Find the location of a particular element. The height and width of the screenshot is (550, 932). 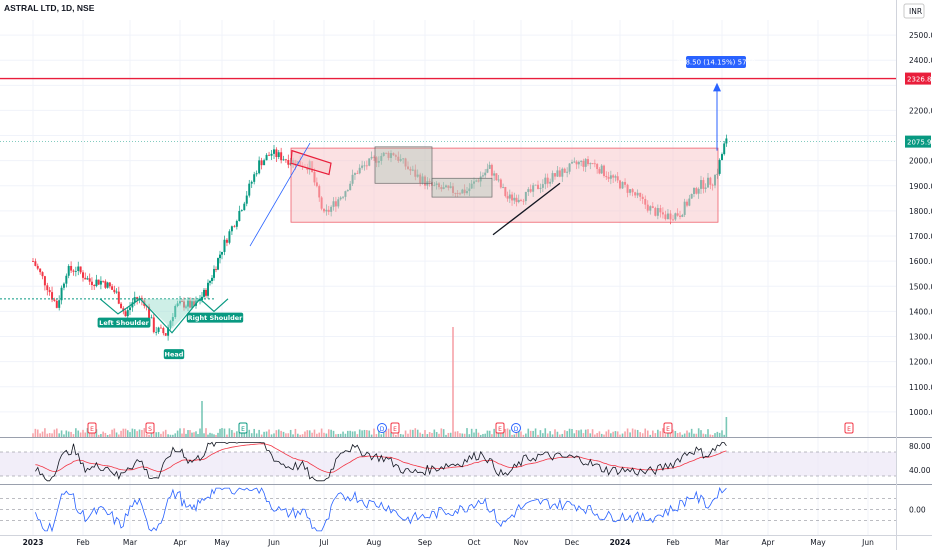

x-tick-label: Mar is located at coordinates (130, 542).